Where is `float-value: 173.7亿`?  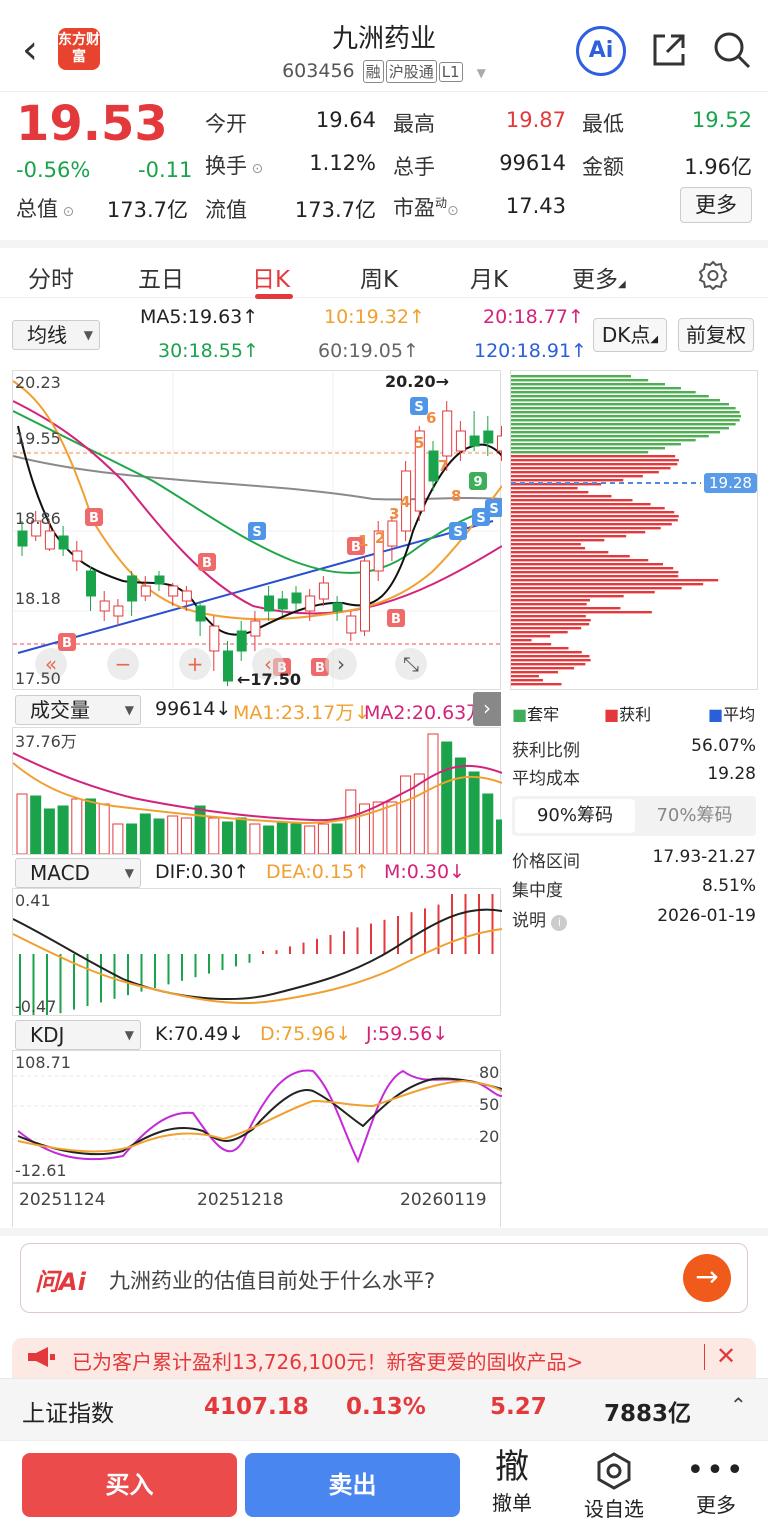
float-value: 173.7亿 is located at coordinates (335, 210).